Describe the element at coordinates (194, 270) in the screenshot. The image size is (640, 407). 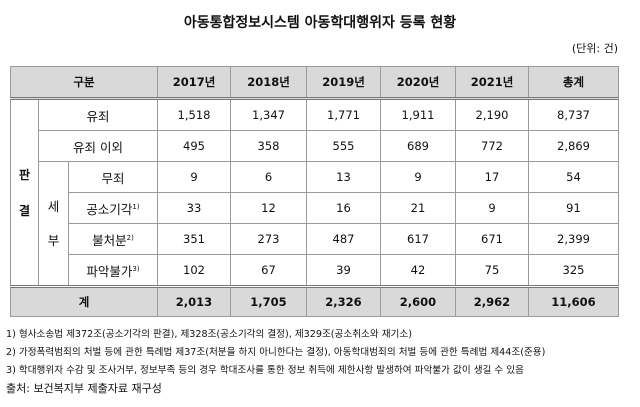
I see `cell: 102` at that location.